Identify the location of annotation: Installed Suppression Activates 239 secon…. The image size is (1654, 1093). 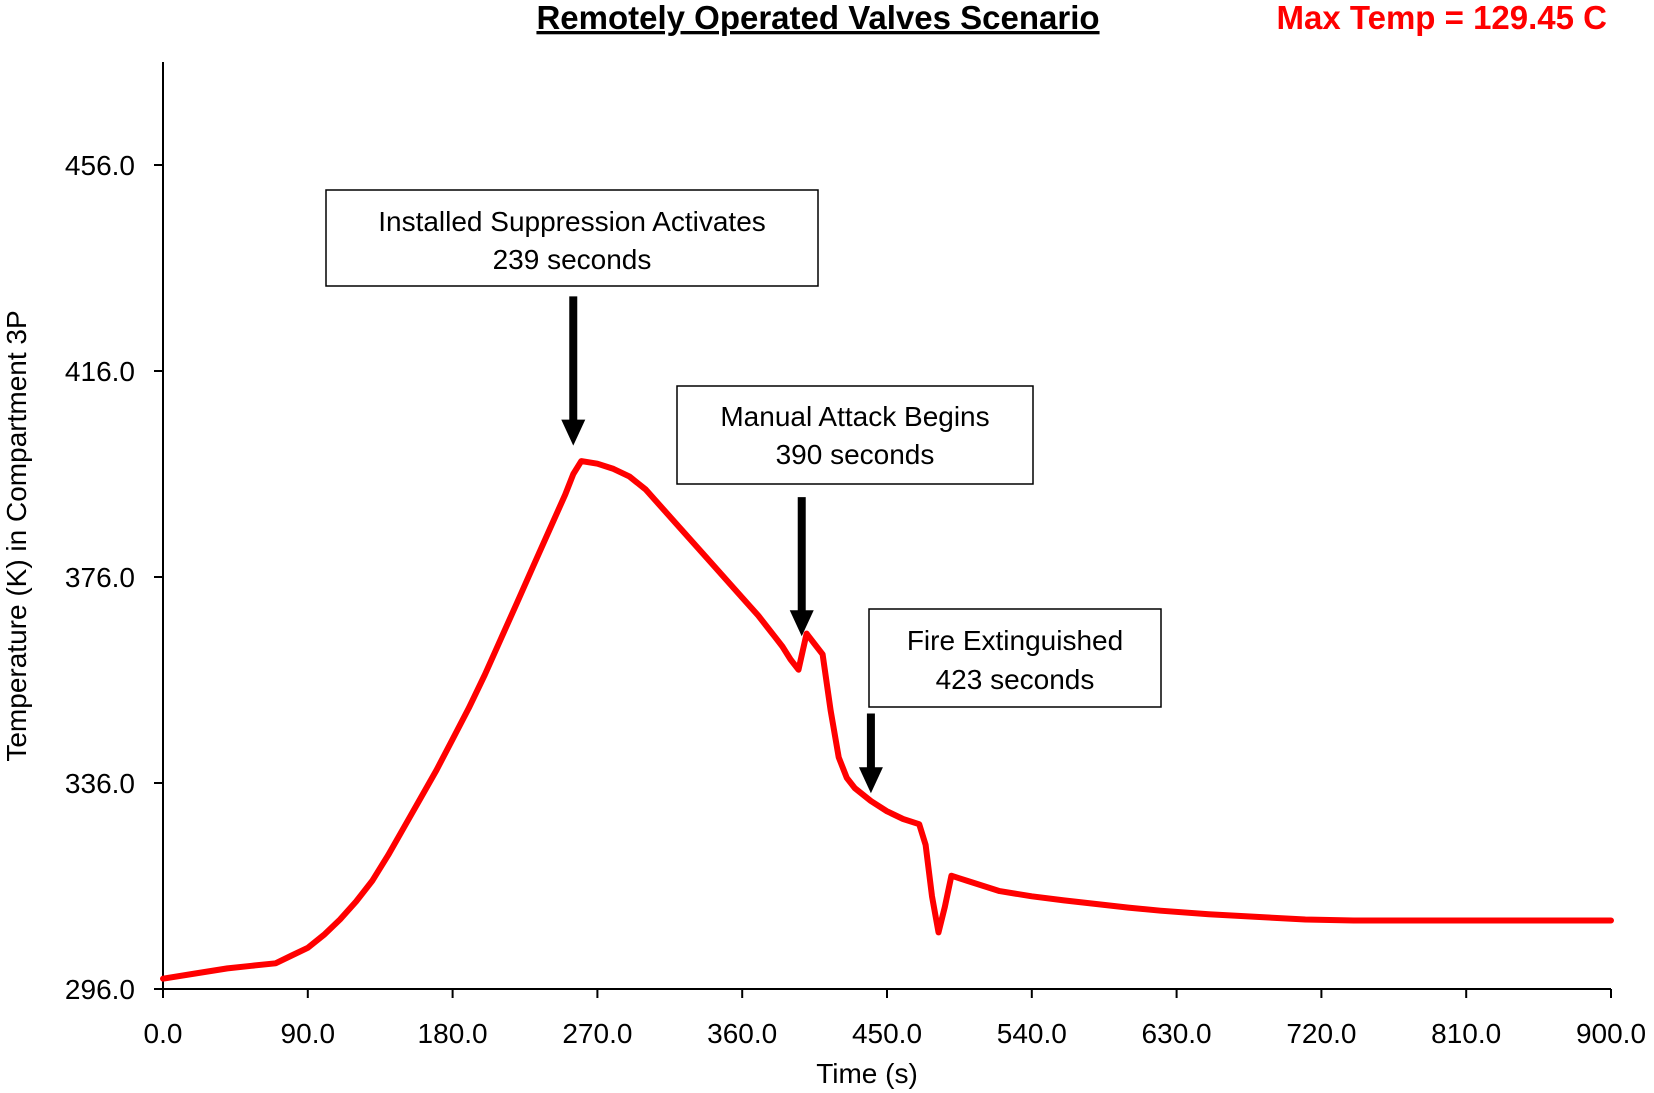
(572, 317).